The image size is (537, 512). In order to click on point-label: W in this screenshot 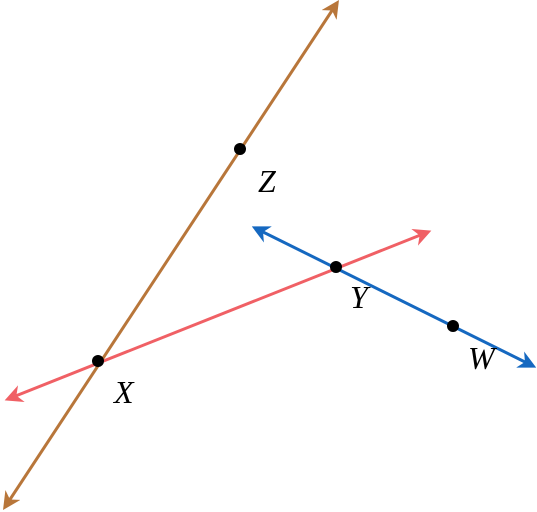, I will do `click(483, 358)`.